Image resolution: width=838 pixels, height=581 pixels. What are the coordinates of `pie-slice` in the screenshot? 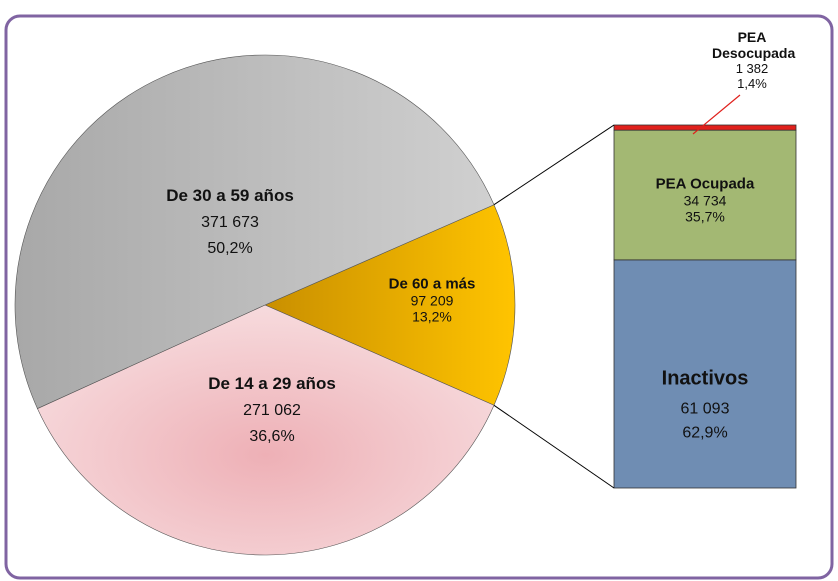 It's located at (390, 305).